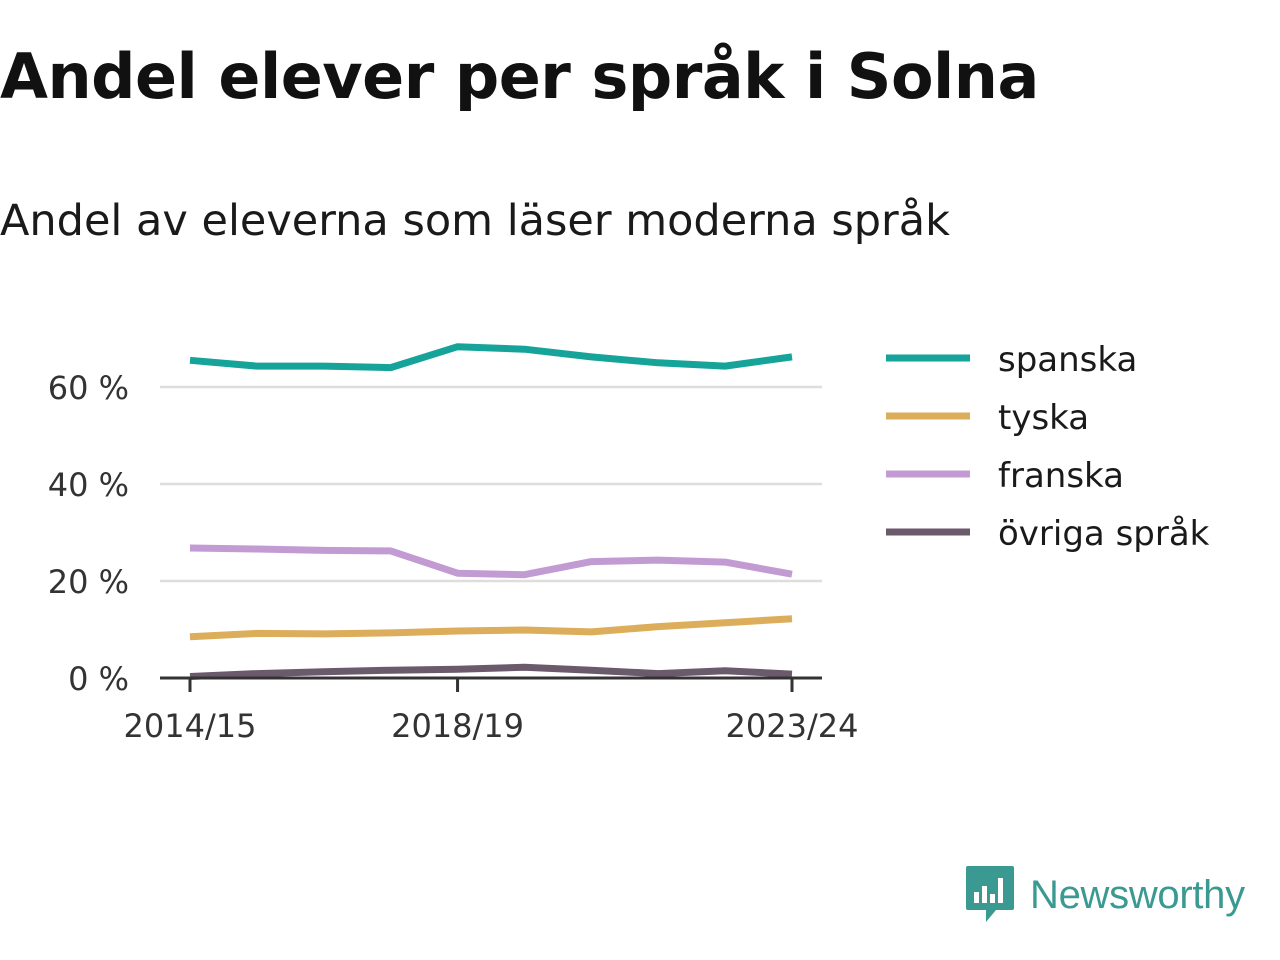 This screenshot has height=960, width=1280. Describe the element at coordinates (1067, 360) in the screenshot. I see `legend-label: spanska` at that location.